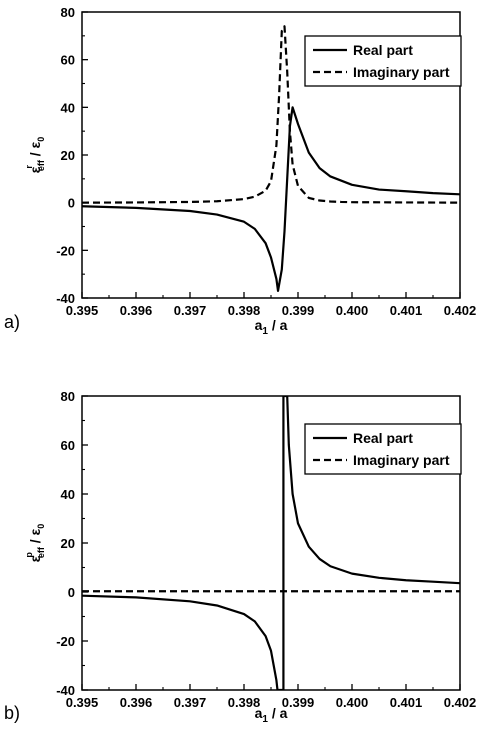 This screenshot has height=746, width=498. I want to click on panel-label: b), so click(12, 713).